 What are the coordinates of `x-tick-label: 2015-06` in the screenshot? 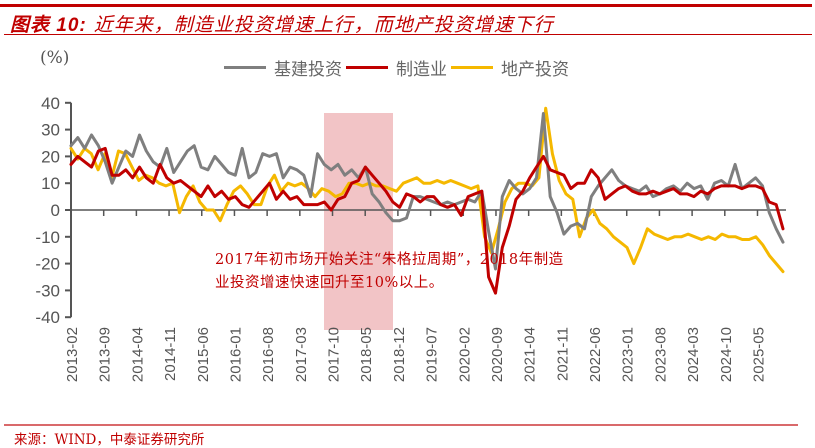 It's located at (203, 354).